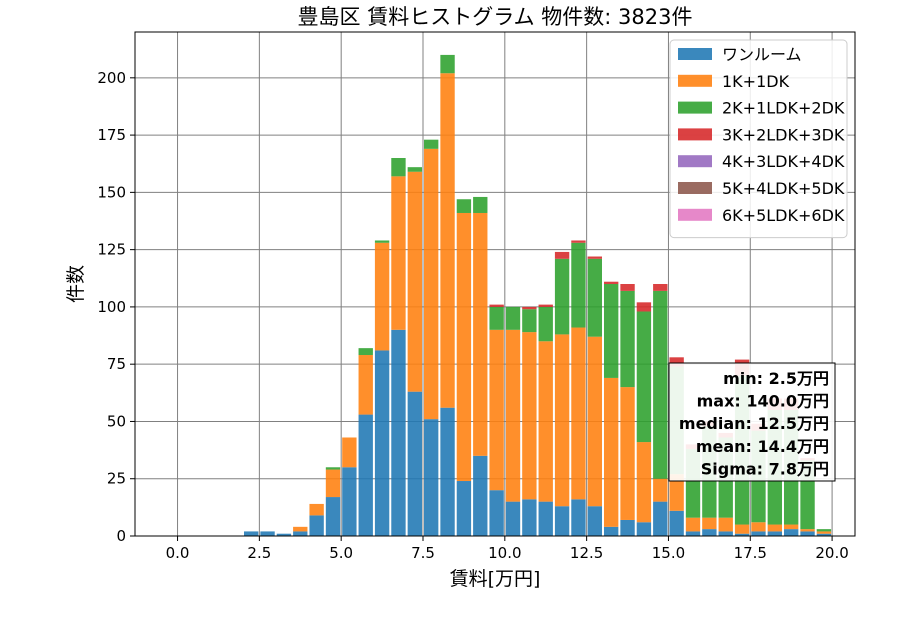  What do you see at coordinates (111, 307) in the screenshot?
I see `y-tick-label: 100` at bounding box center [111, 307].